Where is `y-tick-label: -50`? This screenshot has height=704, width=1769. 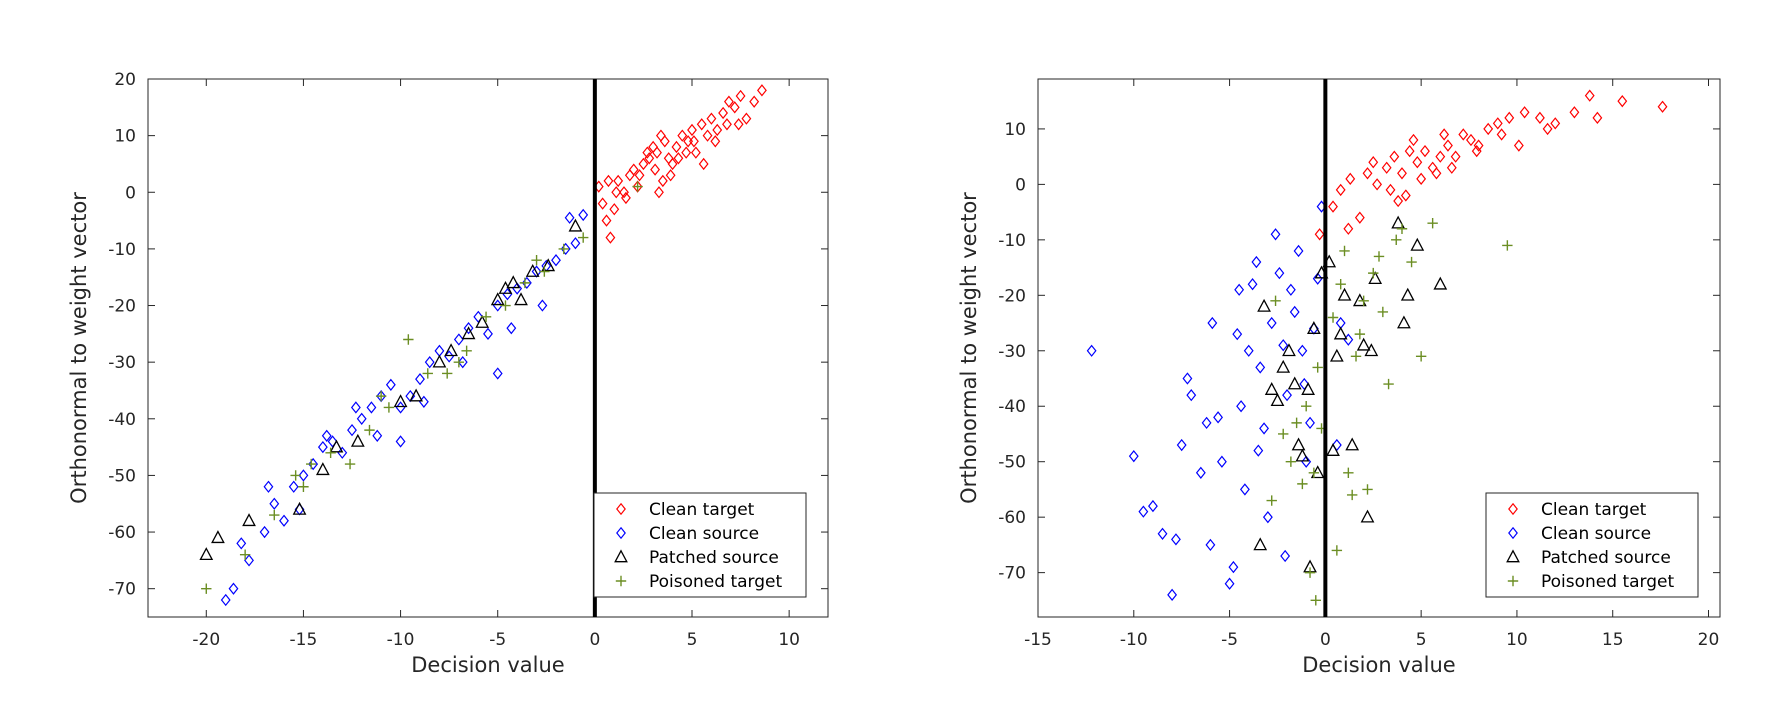
y-tick-label: -50 is located at coordinates (1012, 463).